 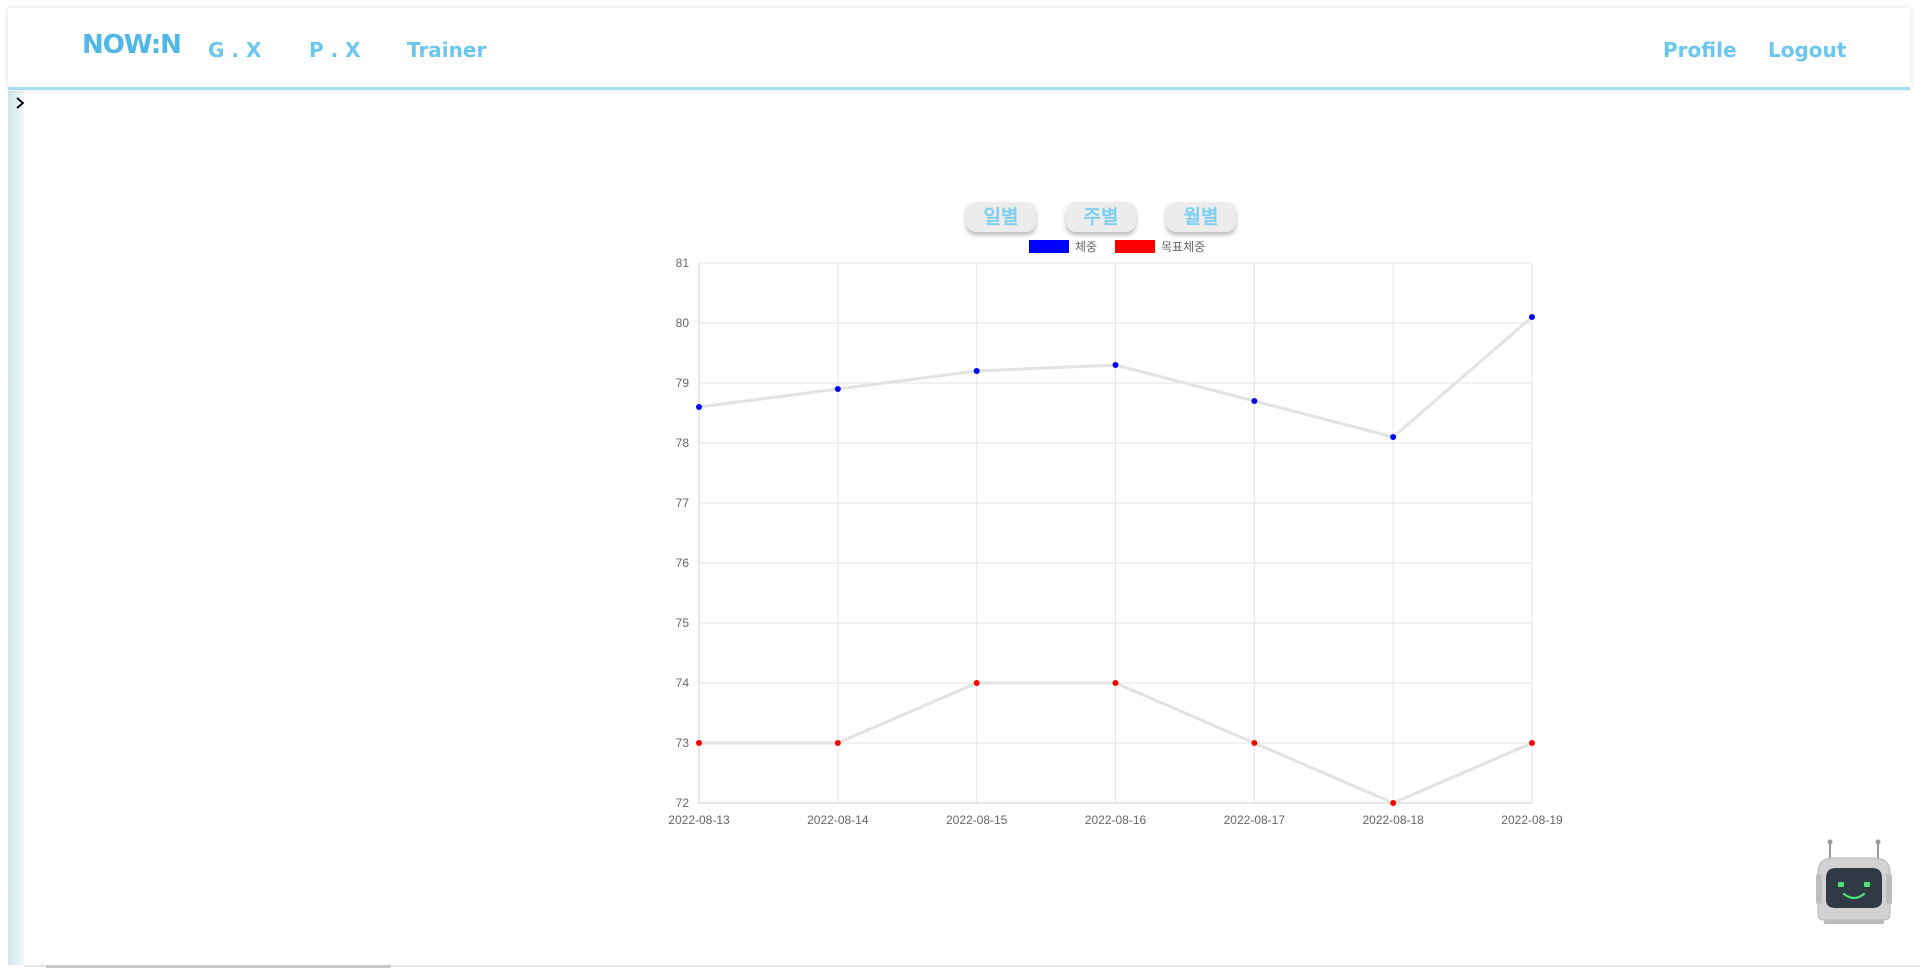 What do you see at coordinates (977, 820) in the screenshot?
I see `x-tick-label: 2022-08-15` at bounding box center [977, 820].